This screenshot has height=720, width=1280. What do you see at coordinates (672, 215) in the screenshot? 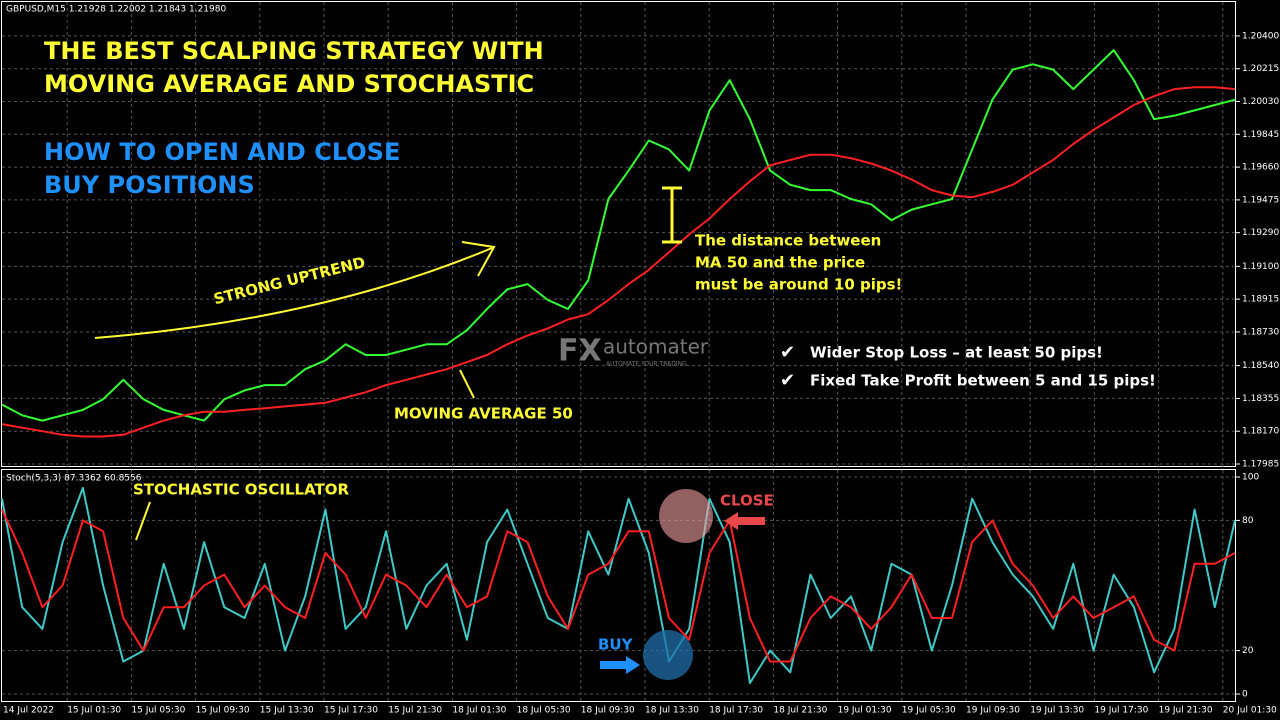
I see `distance-marker` at bounding box center [672, 215].